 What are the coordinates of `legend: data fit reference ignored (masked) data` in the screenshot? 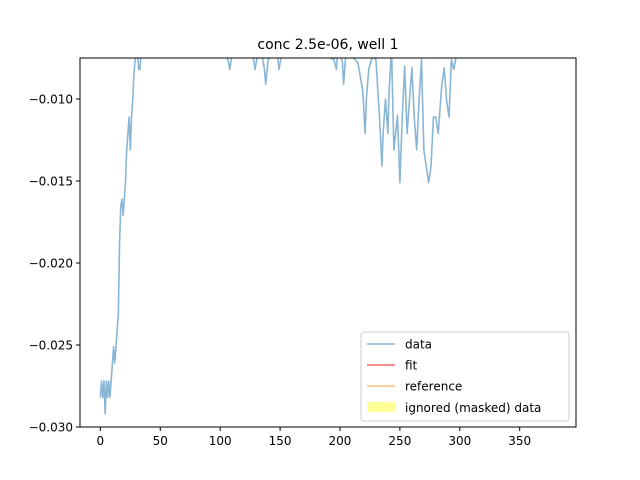 It's located at (465, 376).